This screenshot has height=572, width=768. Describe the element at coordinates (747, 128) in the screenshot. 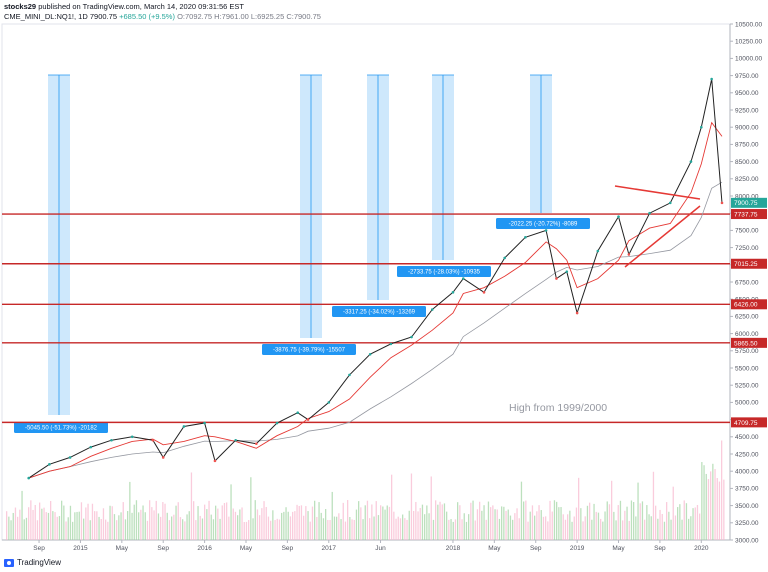

I see `y-tick-label: 9000.00` at that location.